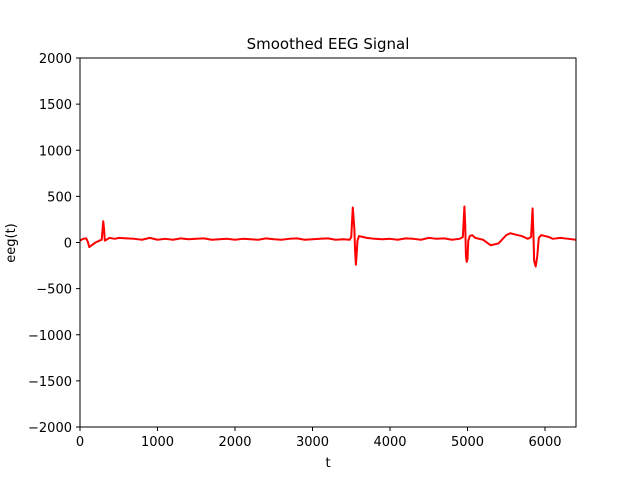  Describe the element at coordinates (55, 105) in the screenshot. I see `y-tick-label: 1500` at that location.